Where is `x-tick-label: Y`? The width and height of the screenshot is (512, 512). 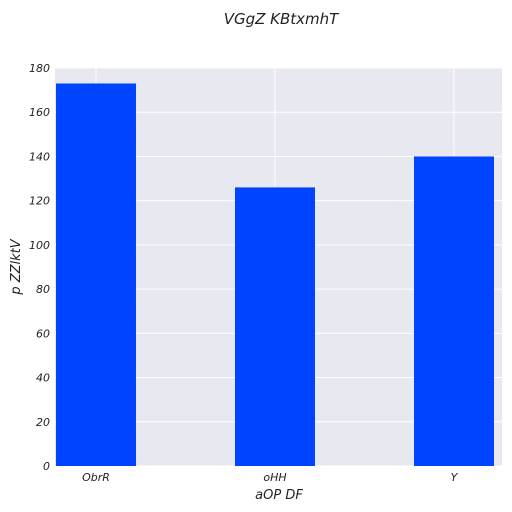
x-tick-label: Y is located at coordinates (455, 477).